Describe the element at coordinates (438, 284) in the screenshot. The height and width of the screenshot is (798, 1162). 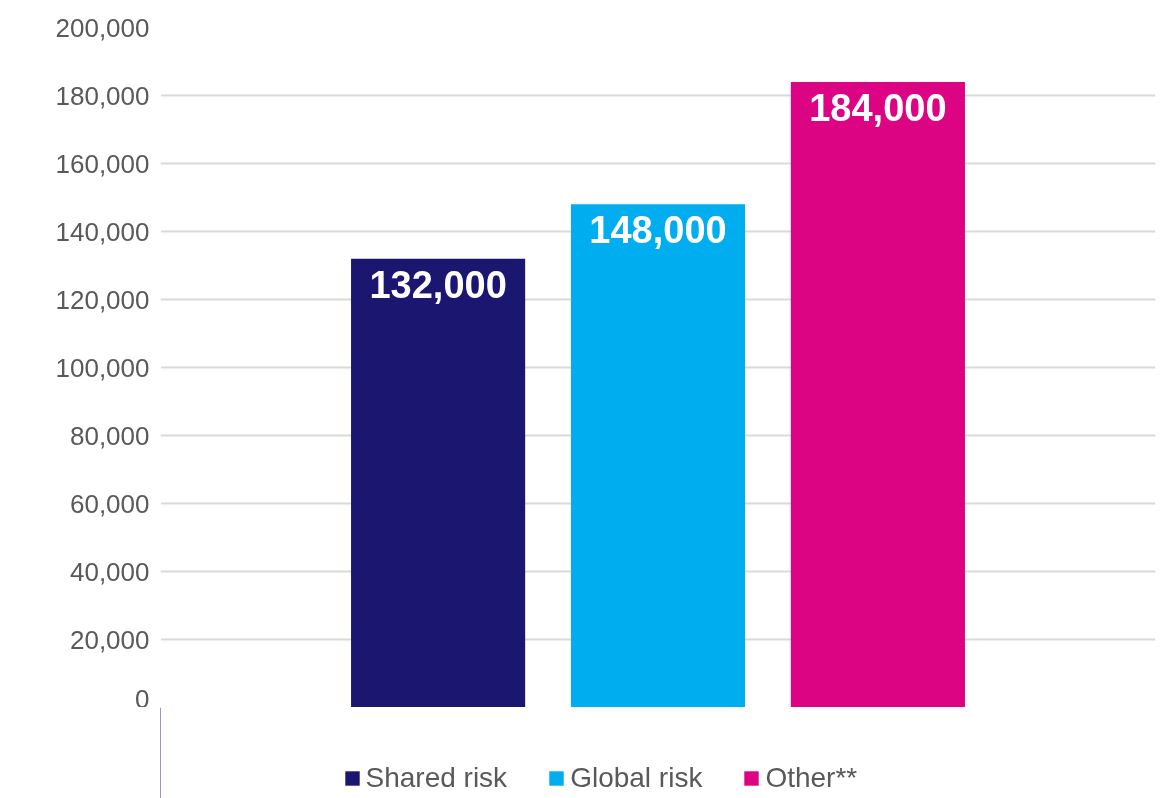
I see `data-label: 132,000` at that location.